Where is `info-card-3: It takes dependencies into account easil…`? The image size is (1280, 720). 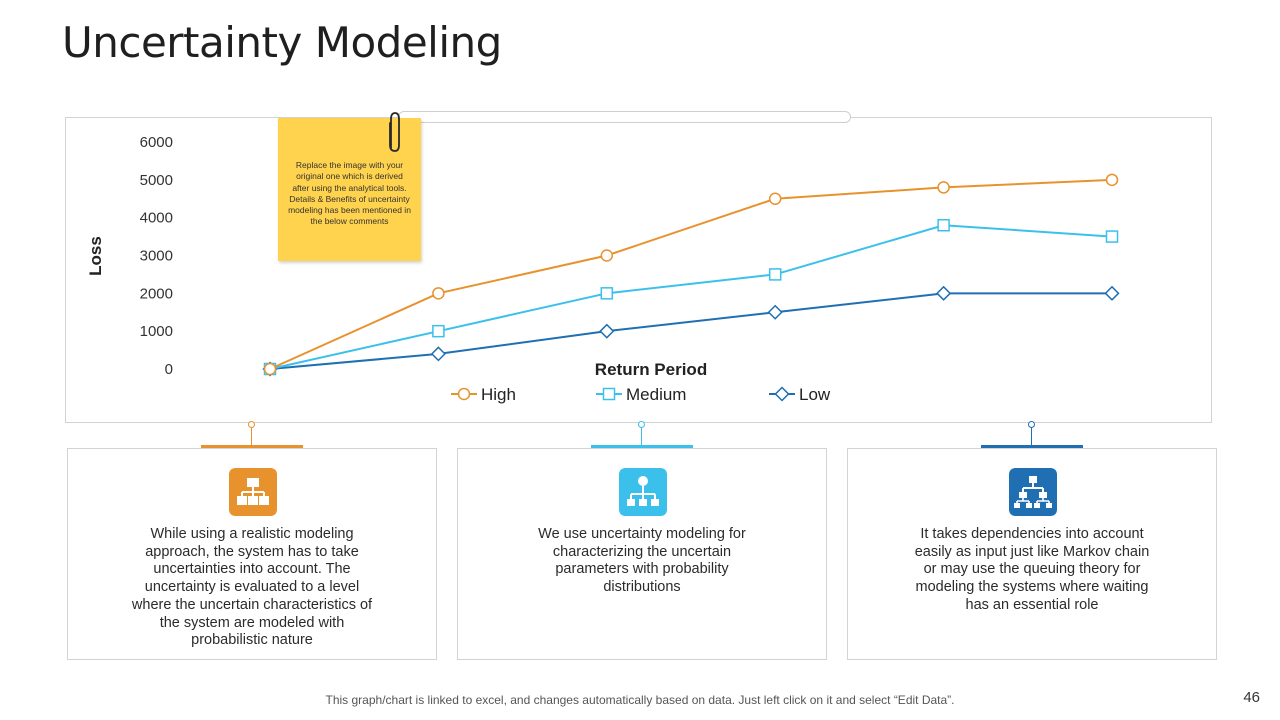 info-card-3: It takes dependencies into account easil… is located at coordinates (1032, 554).